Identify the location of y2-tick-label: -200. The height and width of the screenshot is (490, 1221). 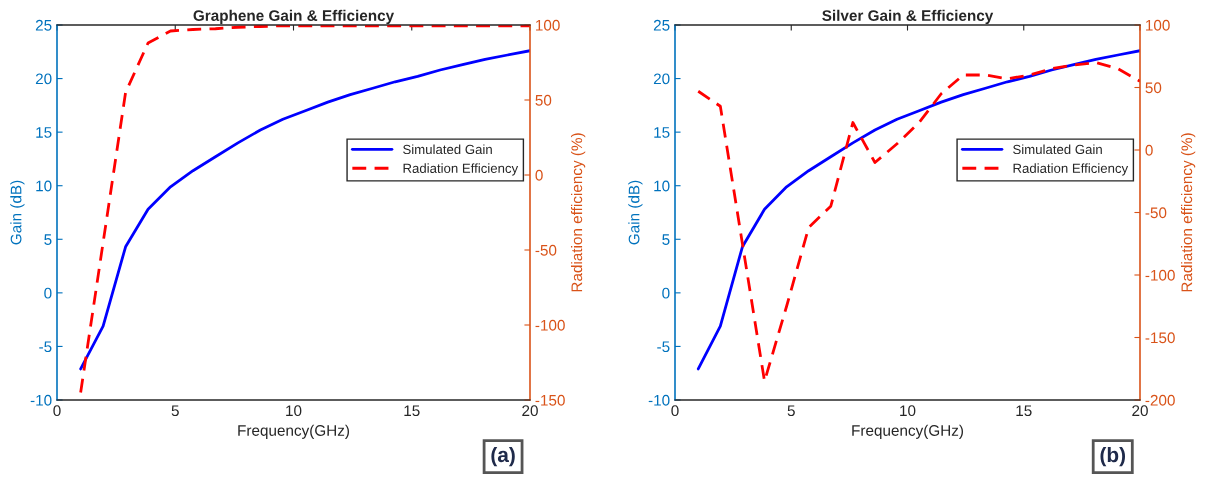
(1160, 400).